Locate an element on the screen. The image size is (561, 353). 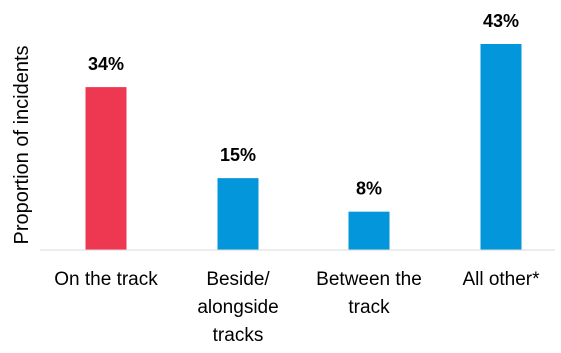
category-label-0: On the track is located at coordinates (106, 279).